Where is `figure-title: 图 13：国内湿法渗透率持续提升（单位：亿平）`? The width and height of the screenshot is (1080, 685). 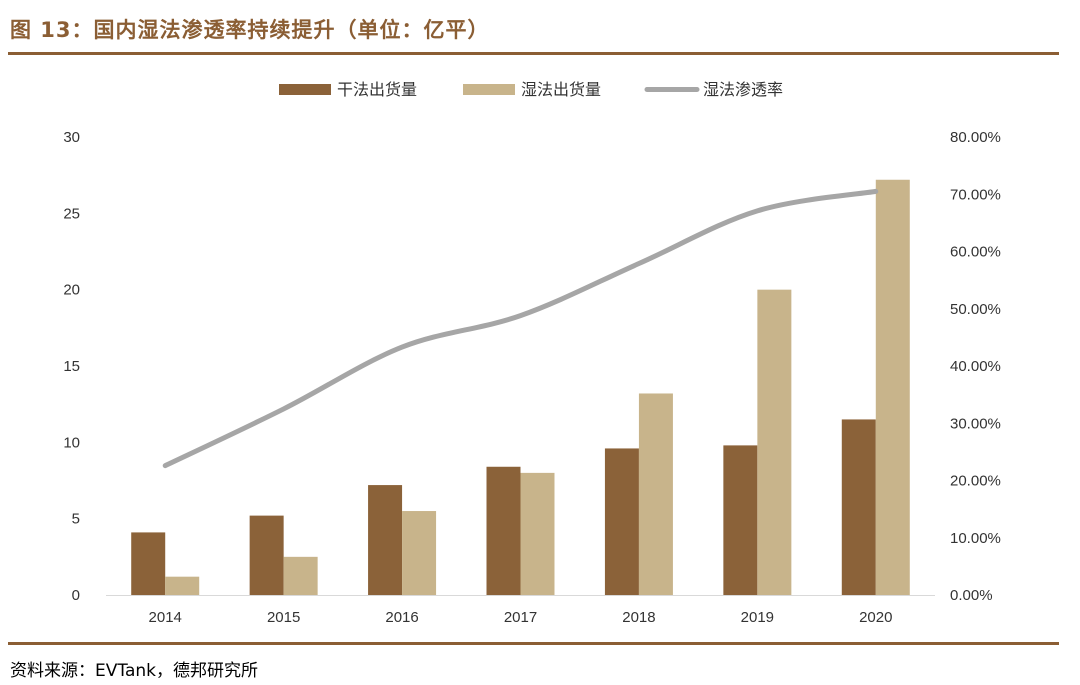
figure-title: 图 13：国内湿法渗透率持续提升（单位：亿平） is located at coordinates (250, 30).